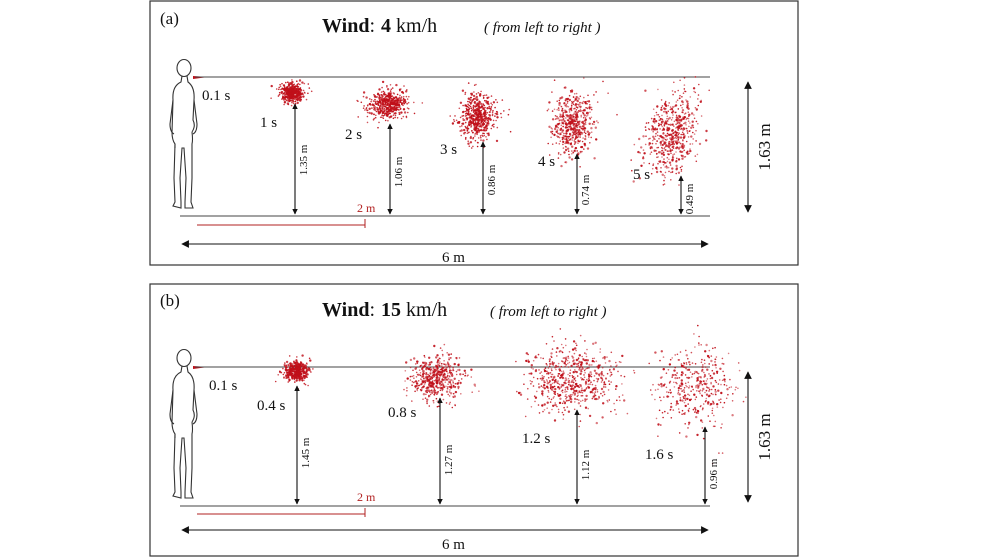 This screenshot has height=558, width=992. What do you see at coordinates (546, 162) in the screenshot?
I see `panel-a-time-4: 4 s` at bounding box center [546, 162].